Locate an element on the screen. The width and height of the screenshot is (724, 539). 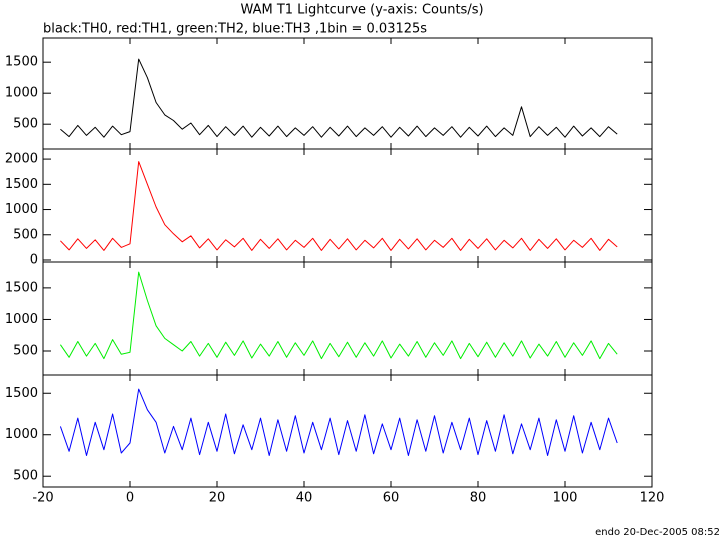
x-tick-label: 100 is located at coordinates (565, 498).